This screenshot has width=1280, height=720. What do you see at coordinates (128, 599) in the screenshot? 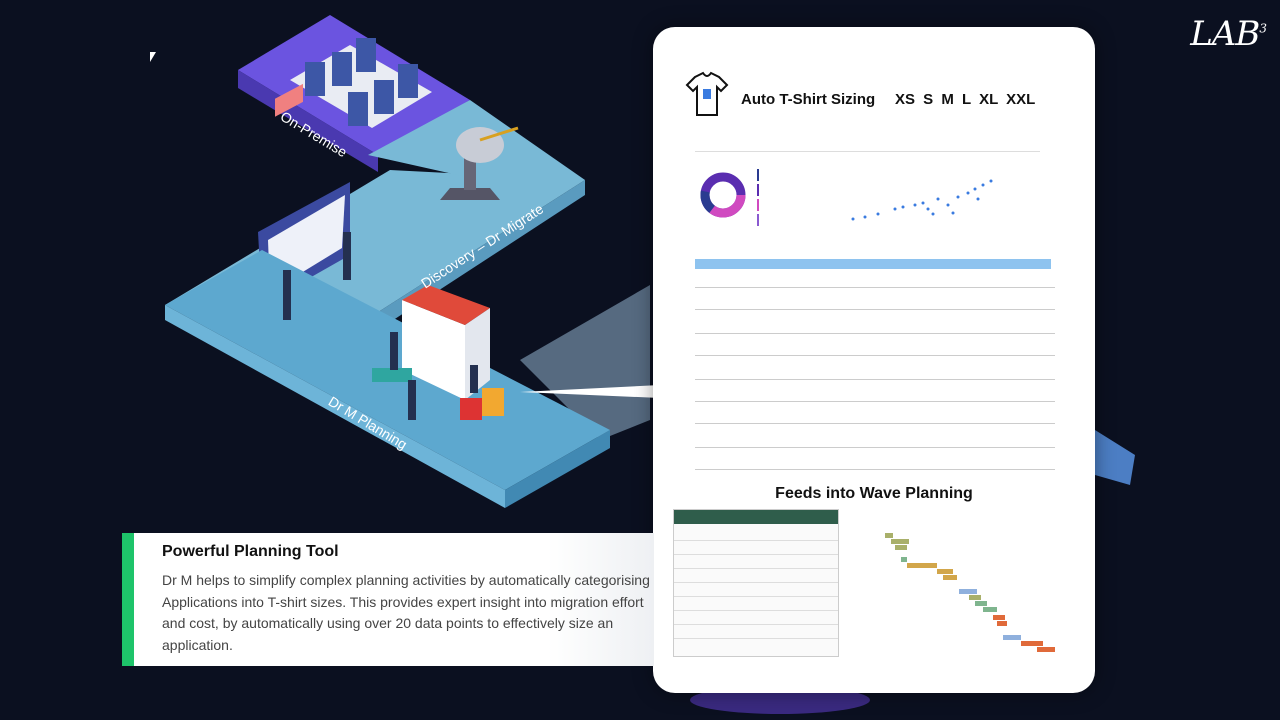
I see `accent-bar` at bounding box center [128, 599].